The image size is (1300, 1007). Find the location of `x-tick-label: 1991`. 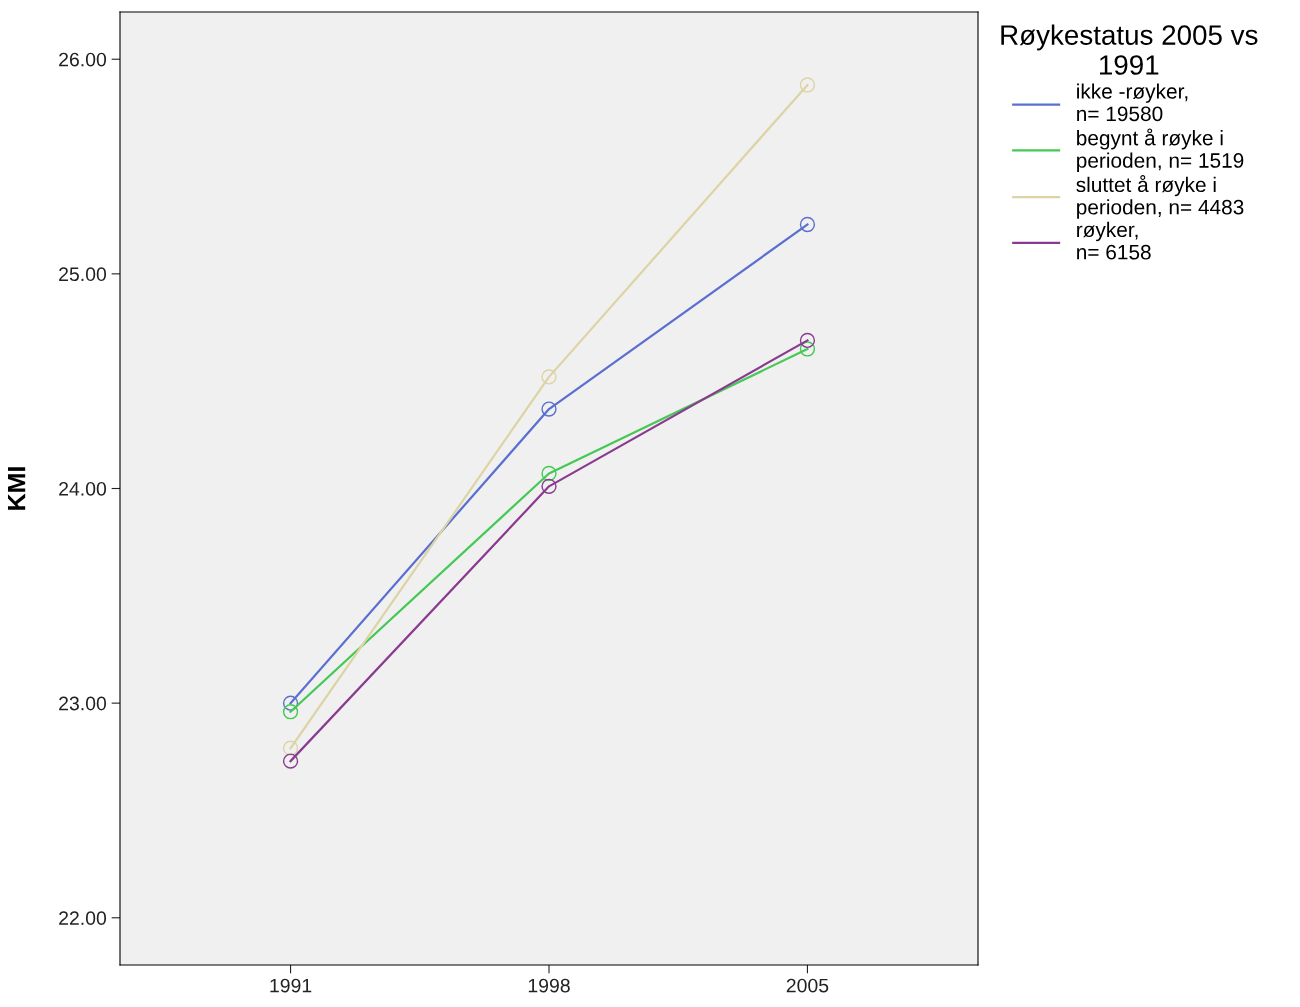

x-tick-label: 1991 is located at coordinates (291, 985).